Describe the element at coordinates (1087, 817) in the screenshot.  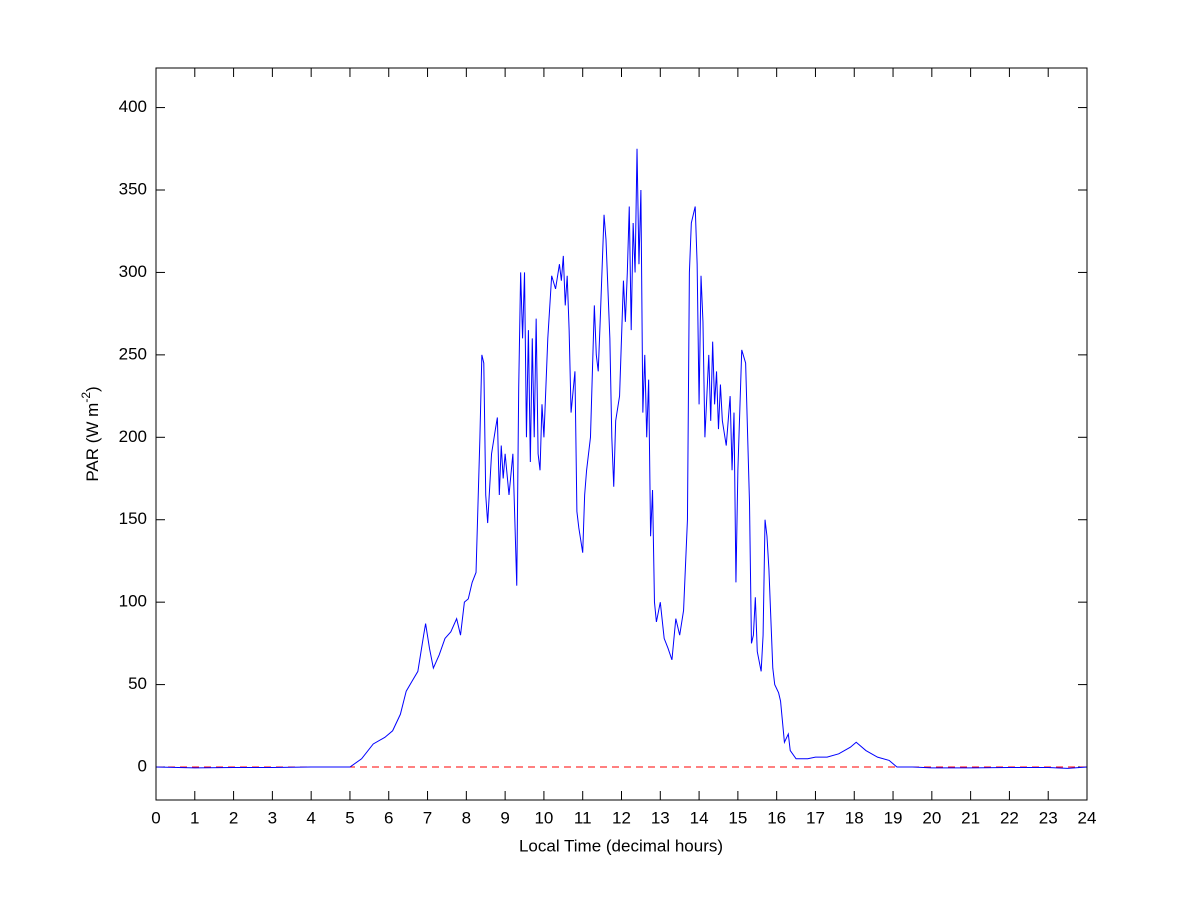
I see `x-tick-label: 24` at that location.